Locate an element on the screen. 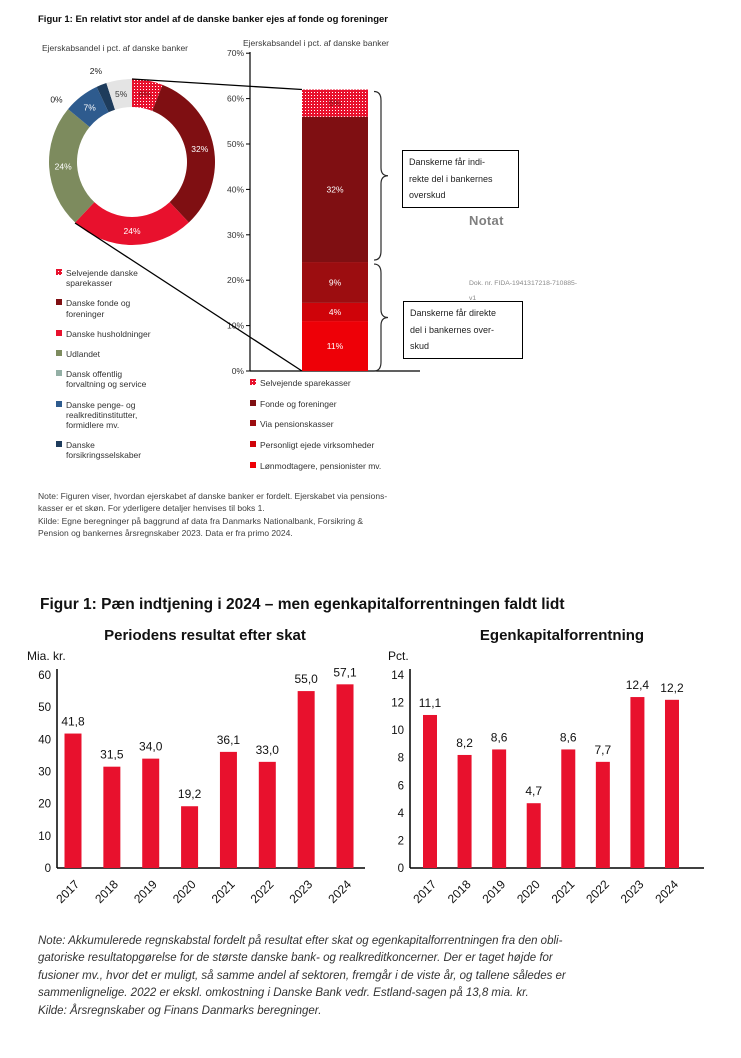 The width and height of the screenshot is (741, 1058). text-line: Dok. nr. FIDA-1941317218-710885- is located at coordinates (523, 283).